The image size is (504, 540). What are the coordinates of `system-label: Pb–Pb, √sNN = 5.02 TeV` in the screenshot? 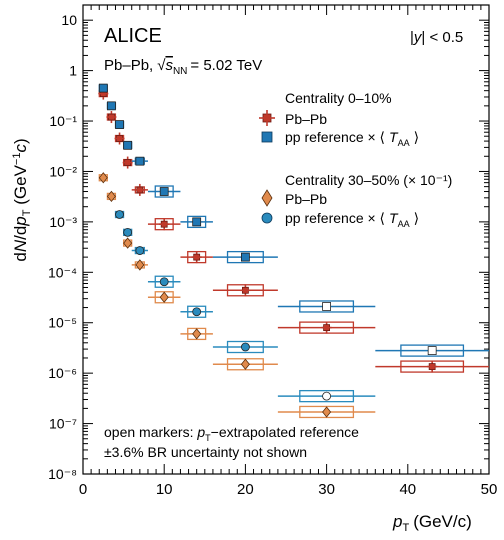 It's located at (183, 67).